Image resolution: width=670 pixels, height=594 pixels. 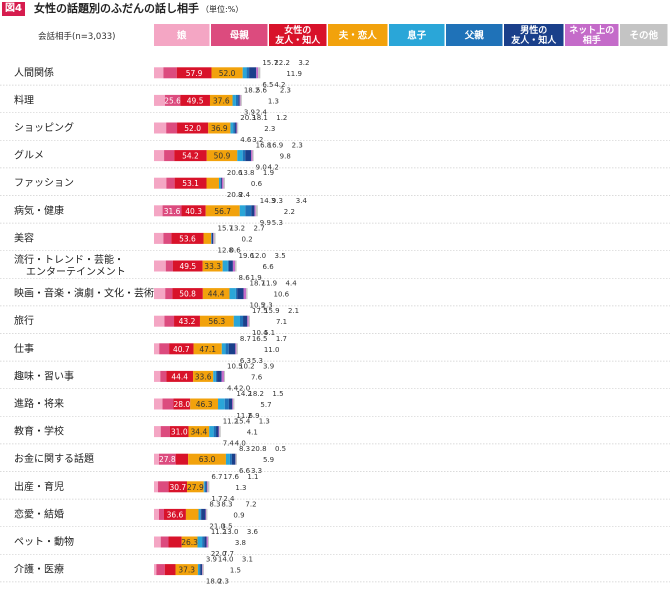 What do you see at coordinates (252, 90) in the screenshot?
I see `small-data-label: 18.2` at bounding box center [252, 90].